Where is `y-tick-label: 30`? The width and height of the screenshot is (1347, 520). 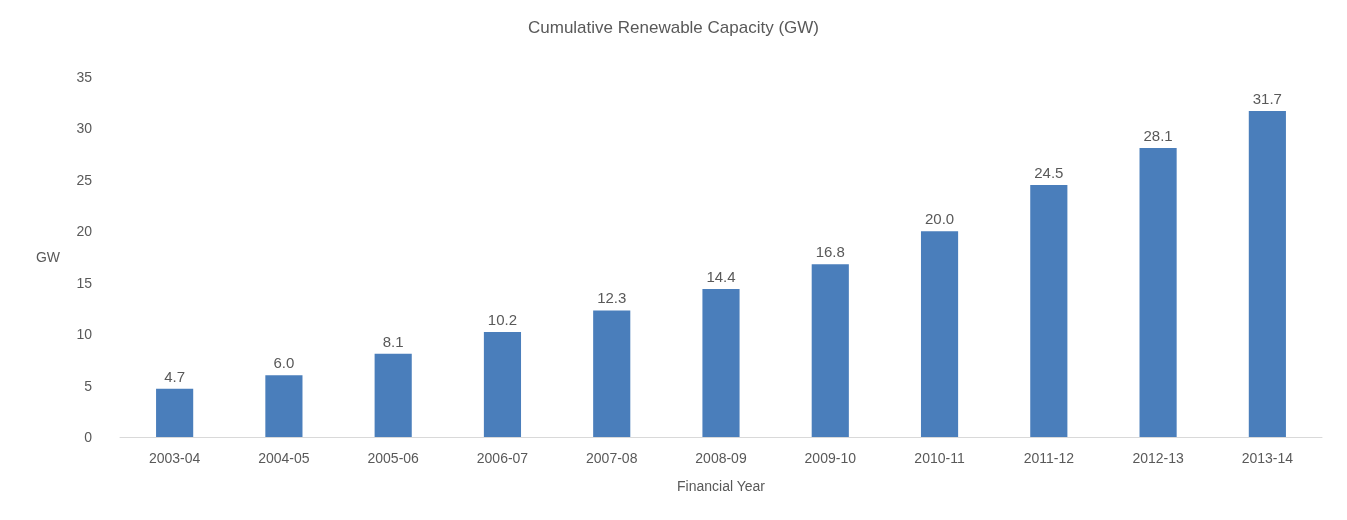 y-tick-label: 30 is located at coordinates (84, 128).